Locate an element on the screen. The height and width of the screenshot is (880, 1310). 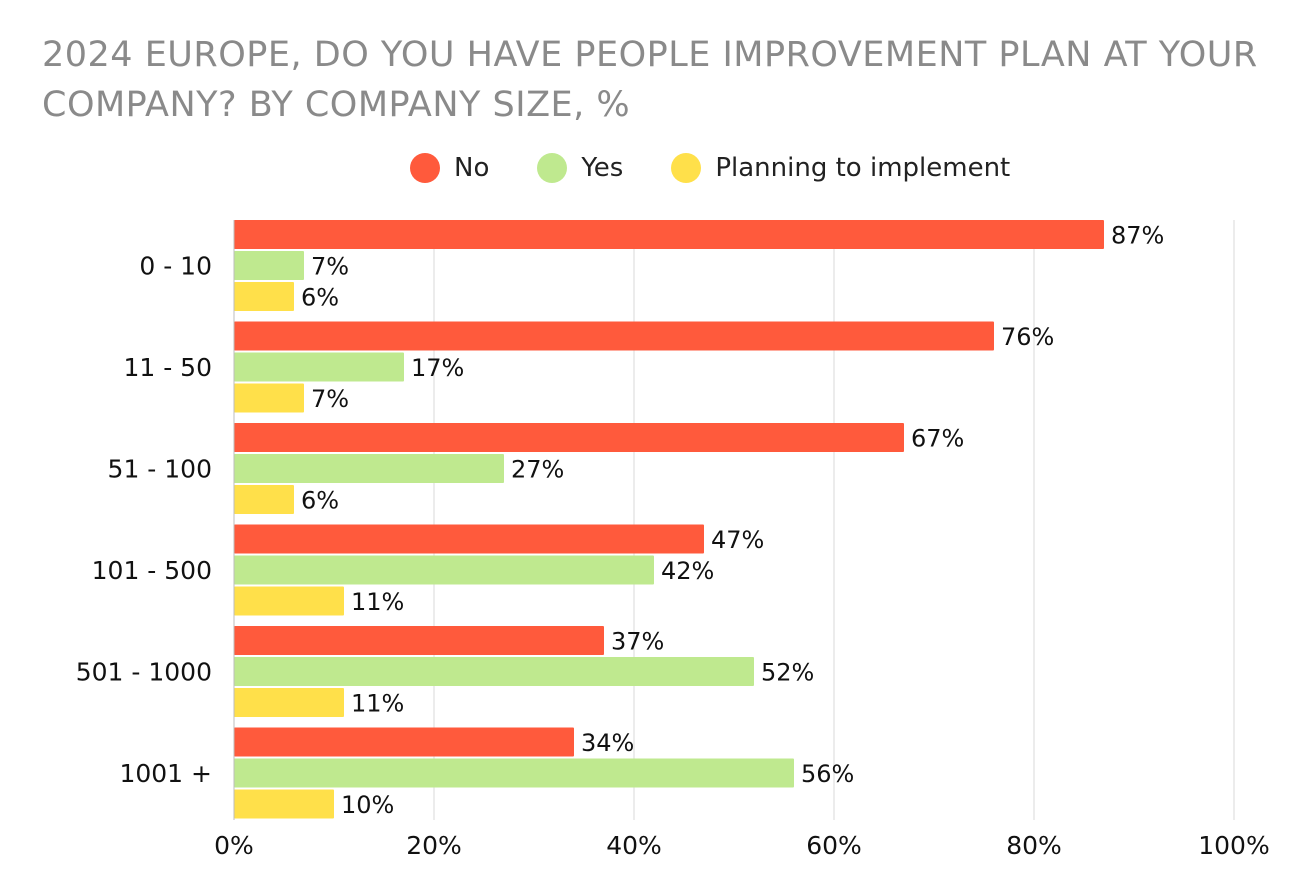
legend-item-yes: Yes is located at coordinates (580, 168).